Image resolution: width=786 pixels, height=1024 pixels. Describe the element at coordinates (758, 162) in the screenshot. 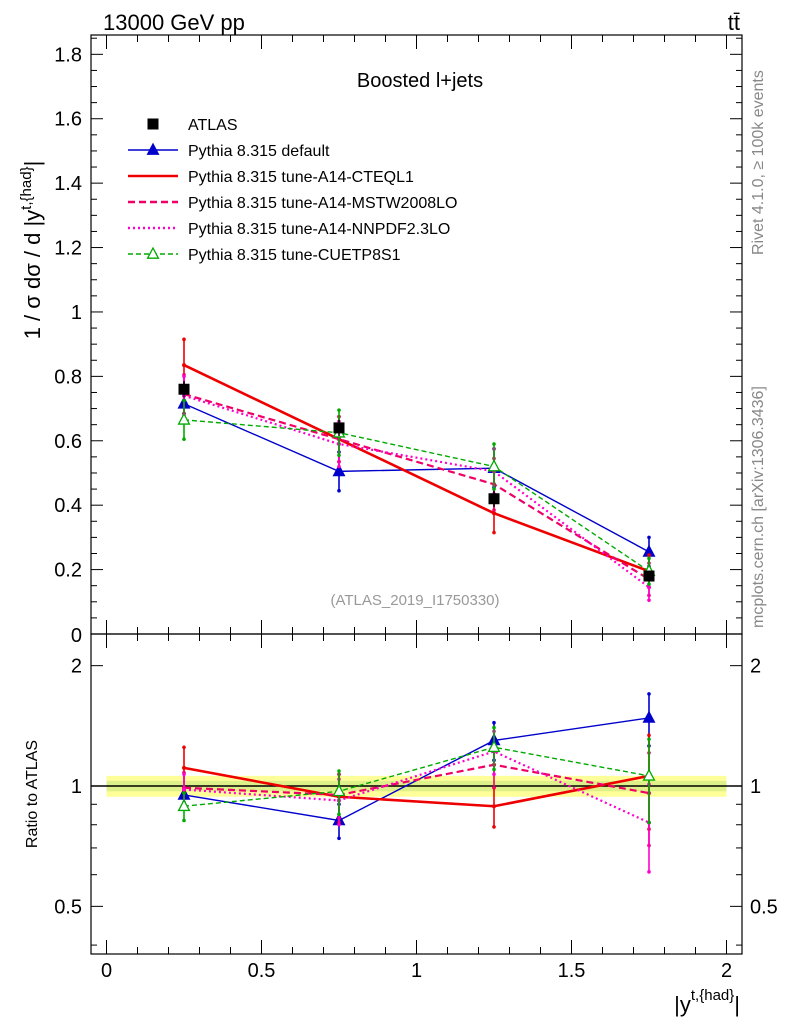

I see `rivet-version-label: Rivet 4.1.0, ≥ 100k events` at that location.